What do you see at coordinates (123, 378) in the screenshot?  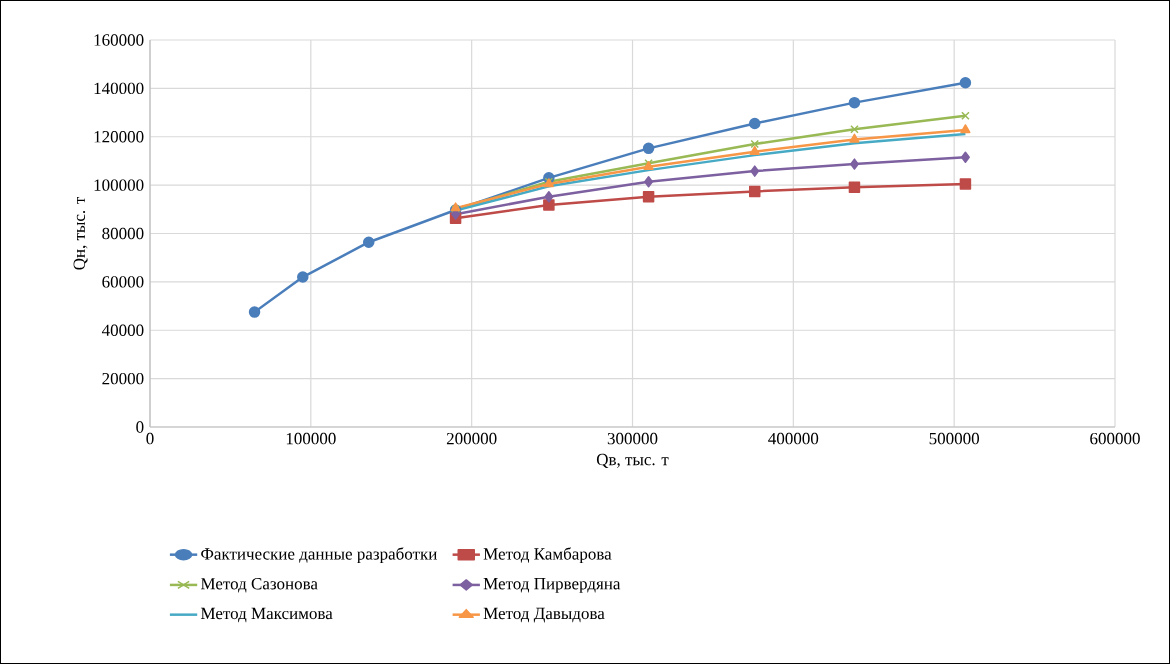 I see `y-tick-label: 20000` at bounding box center [123, 378].